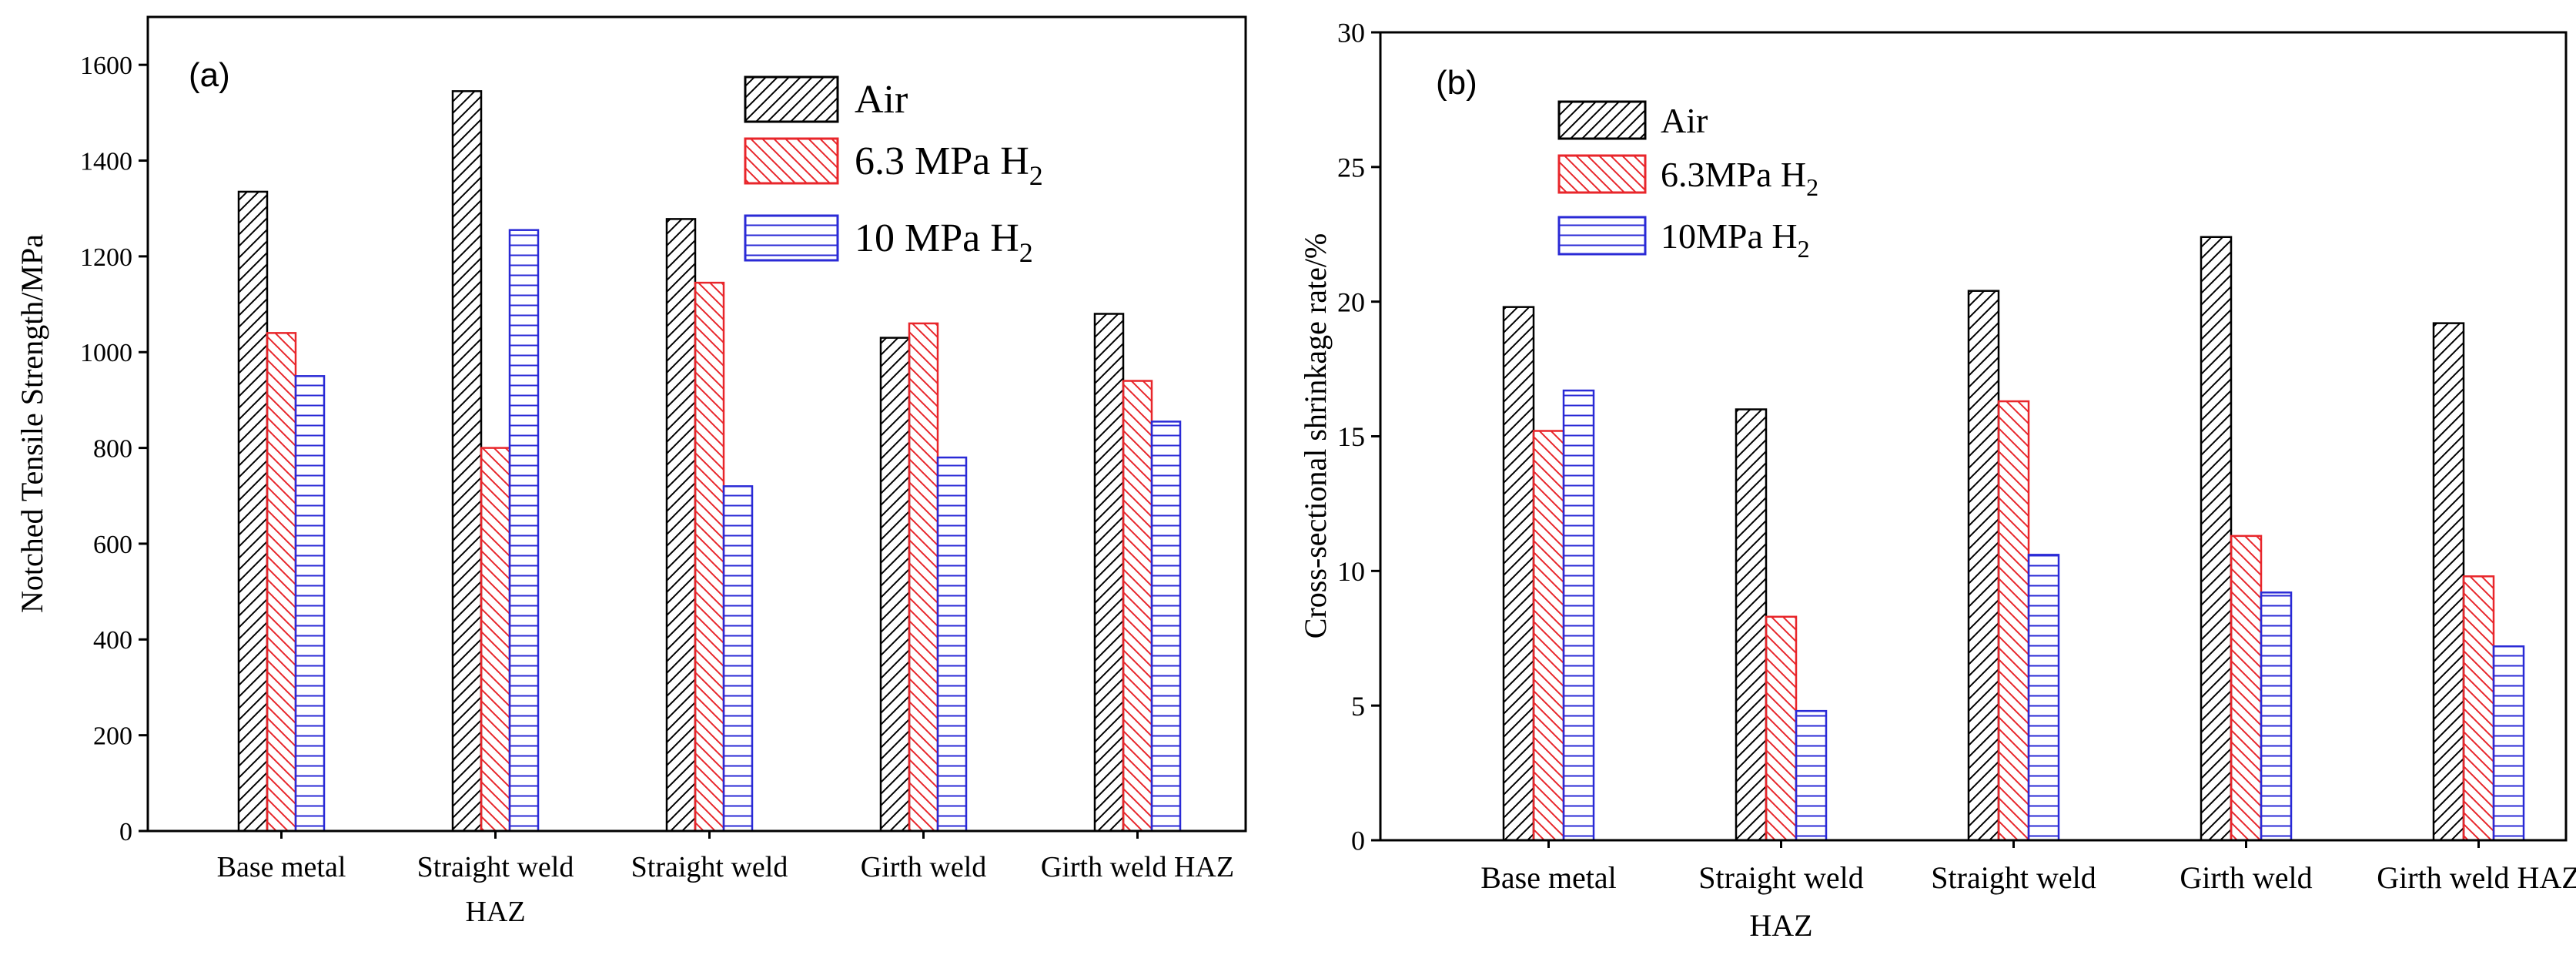  Describe the element at coordinates (496, 867) in the screenshot. I see `chart-a-category-label-1: Straight weld` at that location.